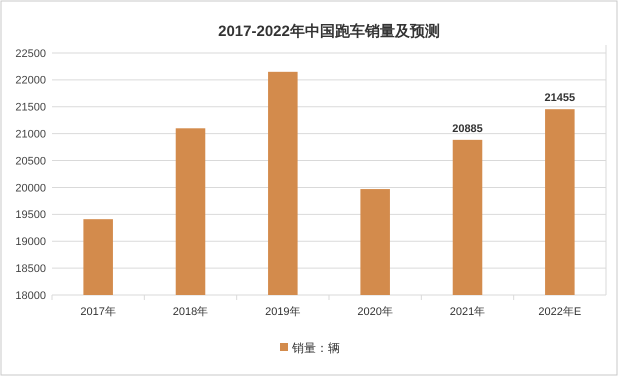 The image size is (618, 376). Describe the element at coordinates (315, 348) in the screenshot. I see `legend-label: 销量：辆` at that location.